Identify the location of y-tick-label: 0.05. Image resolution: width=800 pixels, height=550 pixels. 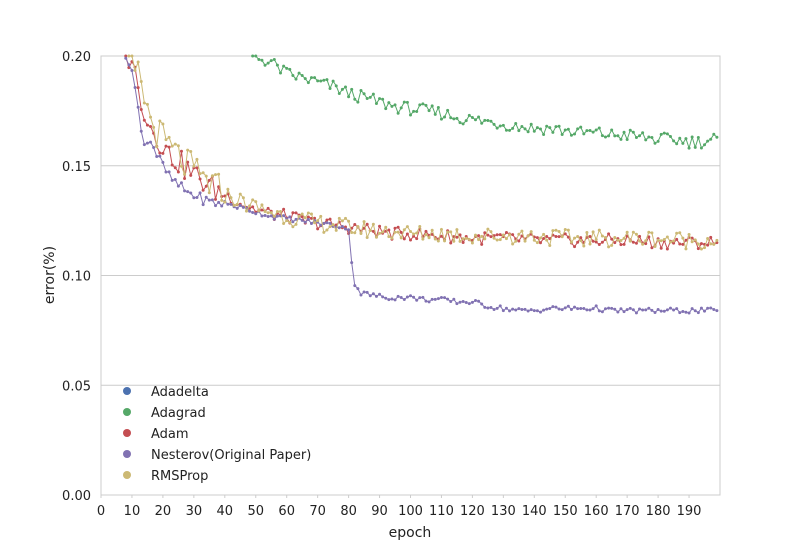
(76, 386).